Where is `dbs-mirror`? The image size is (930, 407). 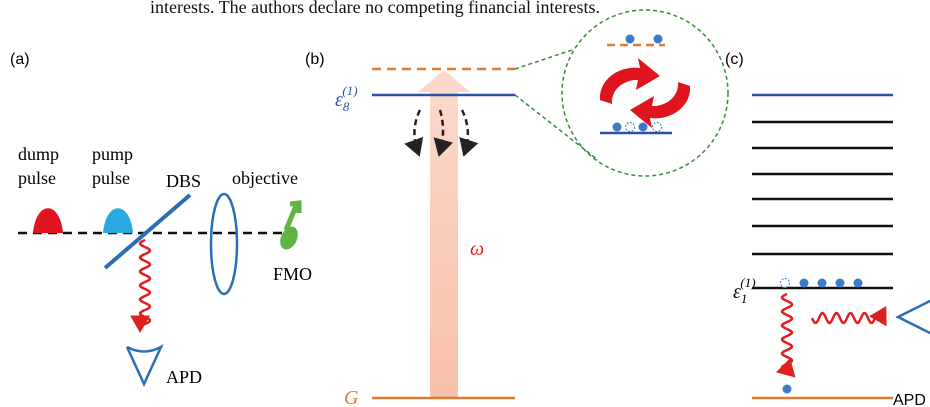 dbs-mirror is located at coordinates (147, 231).